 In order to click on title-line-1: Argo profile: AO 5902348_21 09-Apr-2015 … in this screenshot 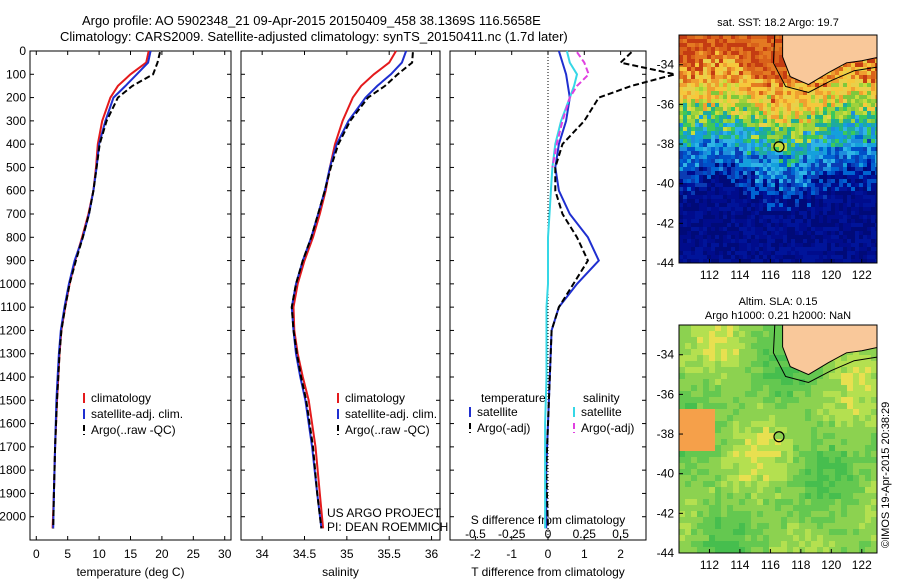, I will do `click(311, 20)`.